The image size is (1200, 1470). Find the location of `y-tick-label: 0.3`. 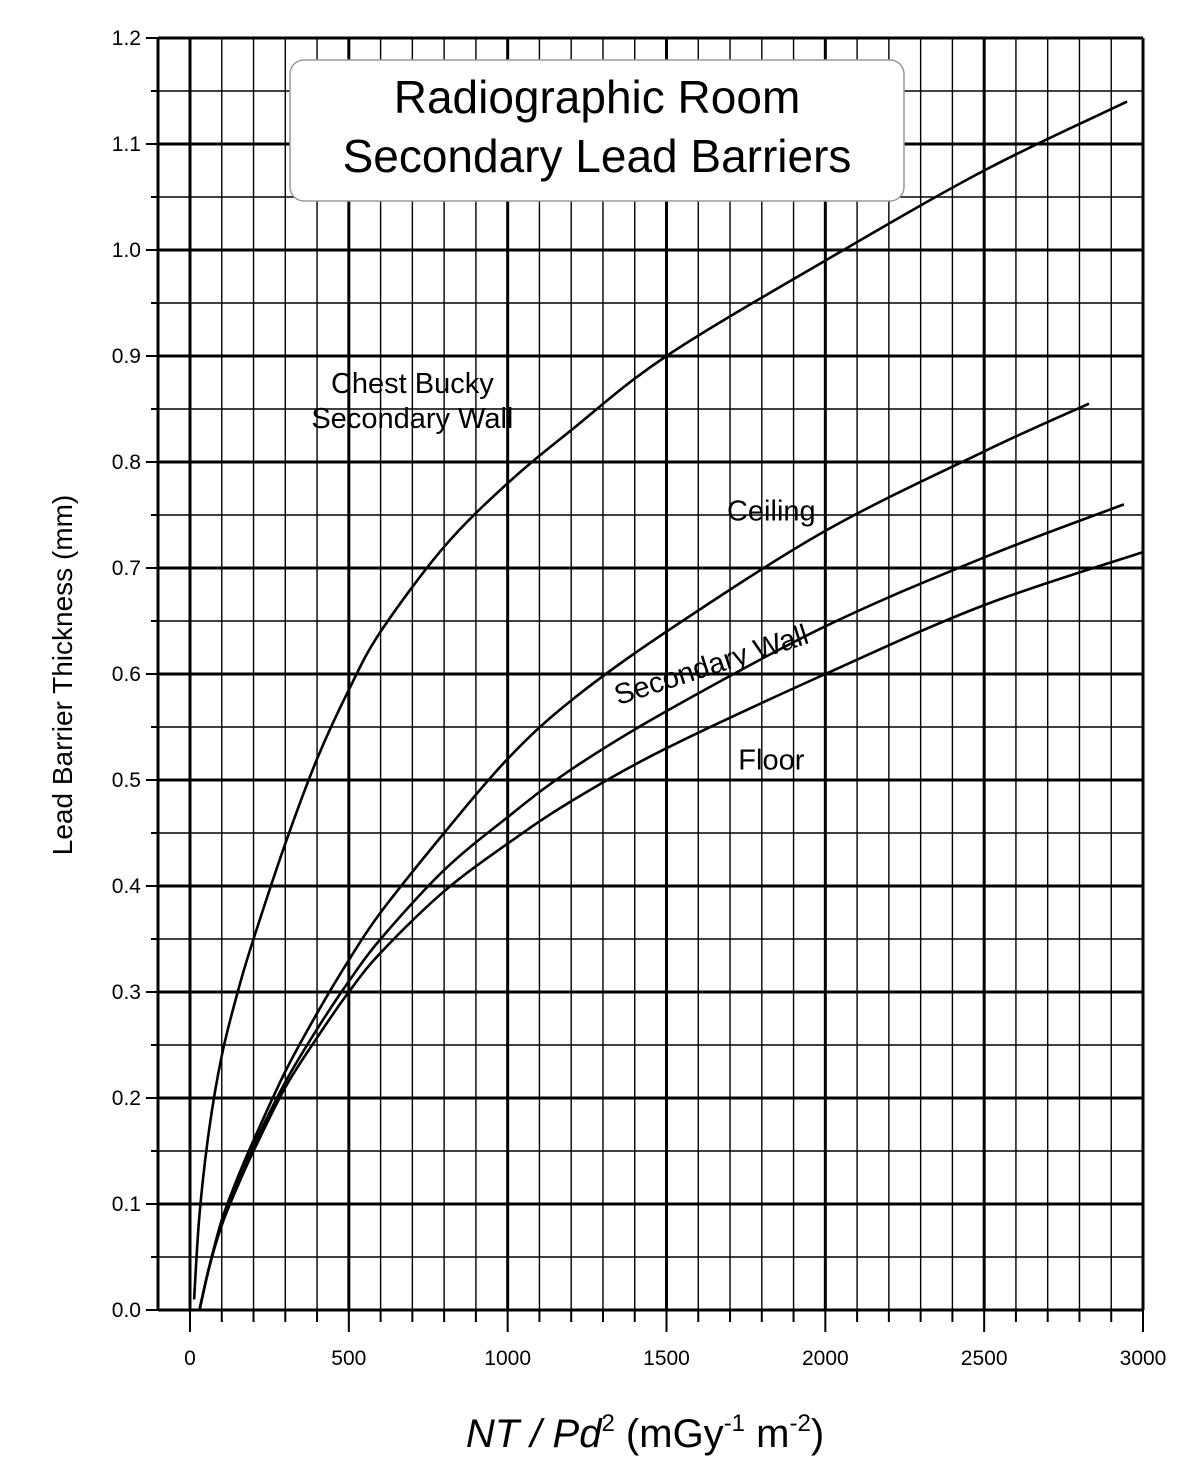

y-tick-label: 0.3 is located at coordinates (126, 992).